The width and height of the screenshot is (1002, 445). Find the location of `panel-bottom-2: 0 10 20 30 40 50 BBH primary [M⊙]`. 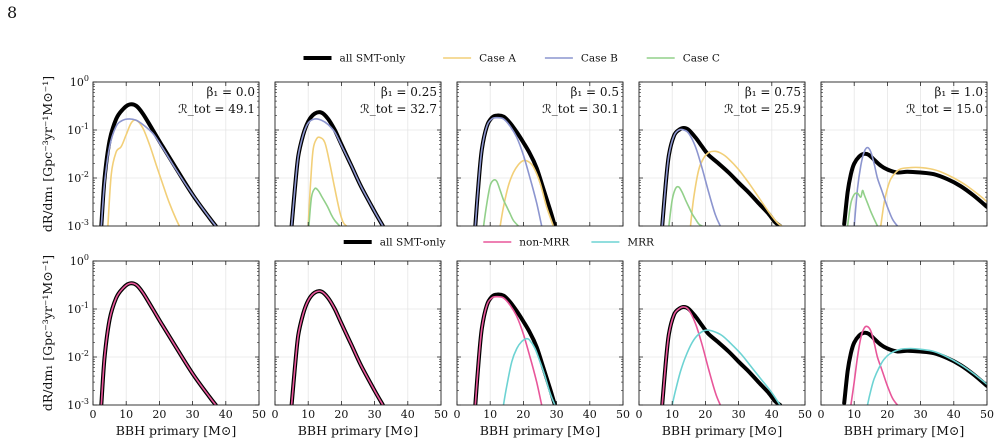

panel-bottom-2: 0 10 20 30 40 50 BBH primary [M⊙] is located at coordinates (360, 349).